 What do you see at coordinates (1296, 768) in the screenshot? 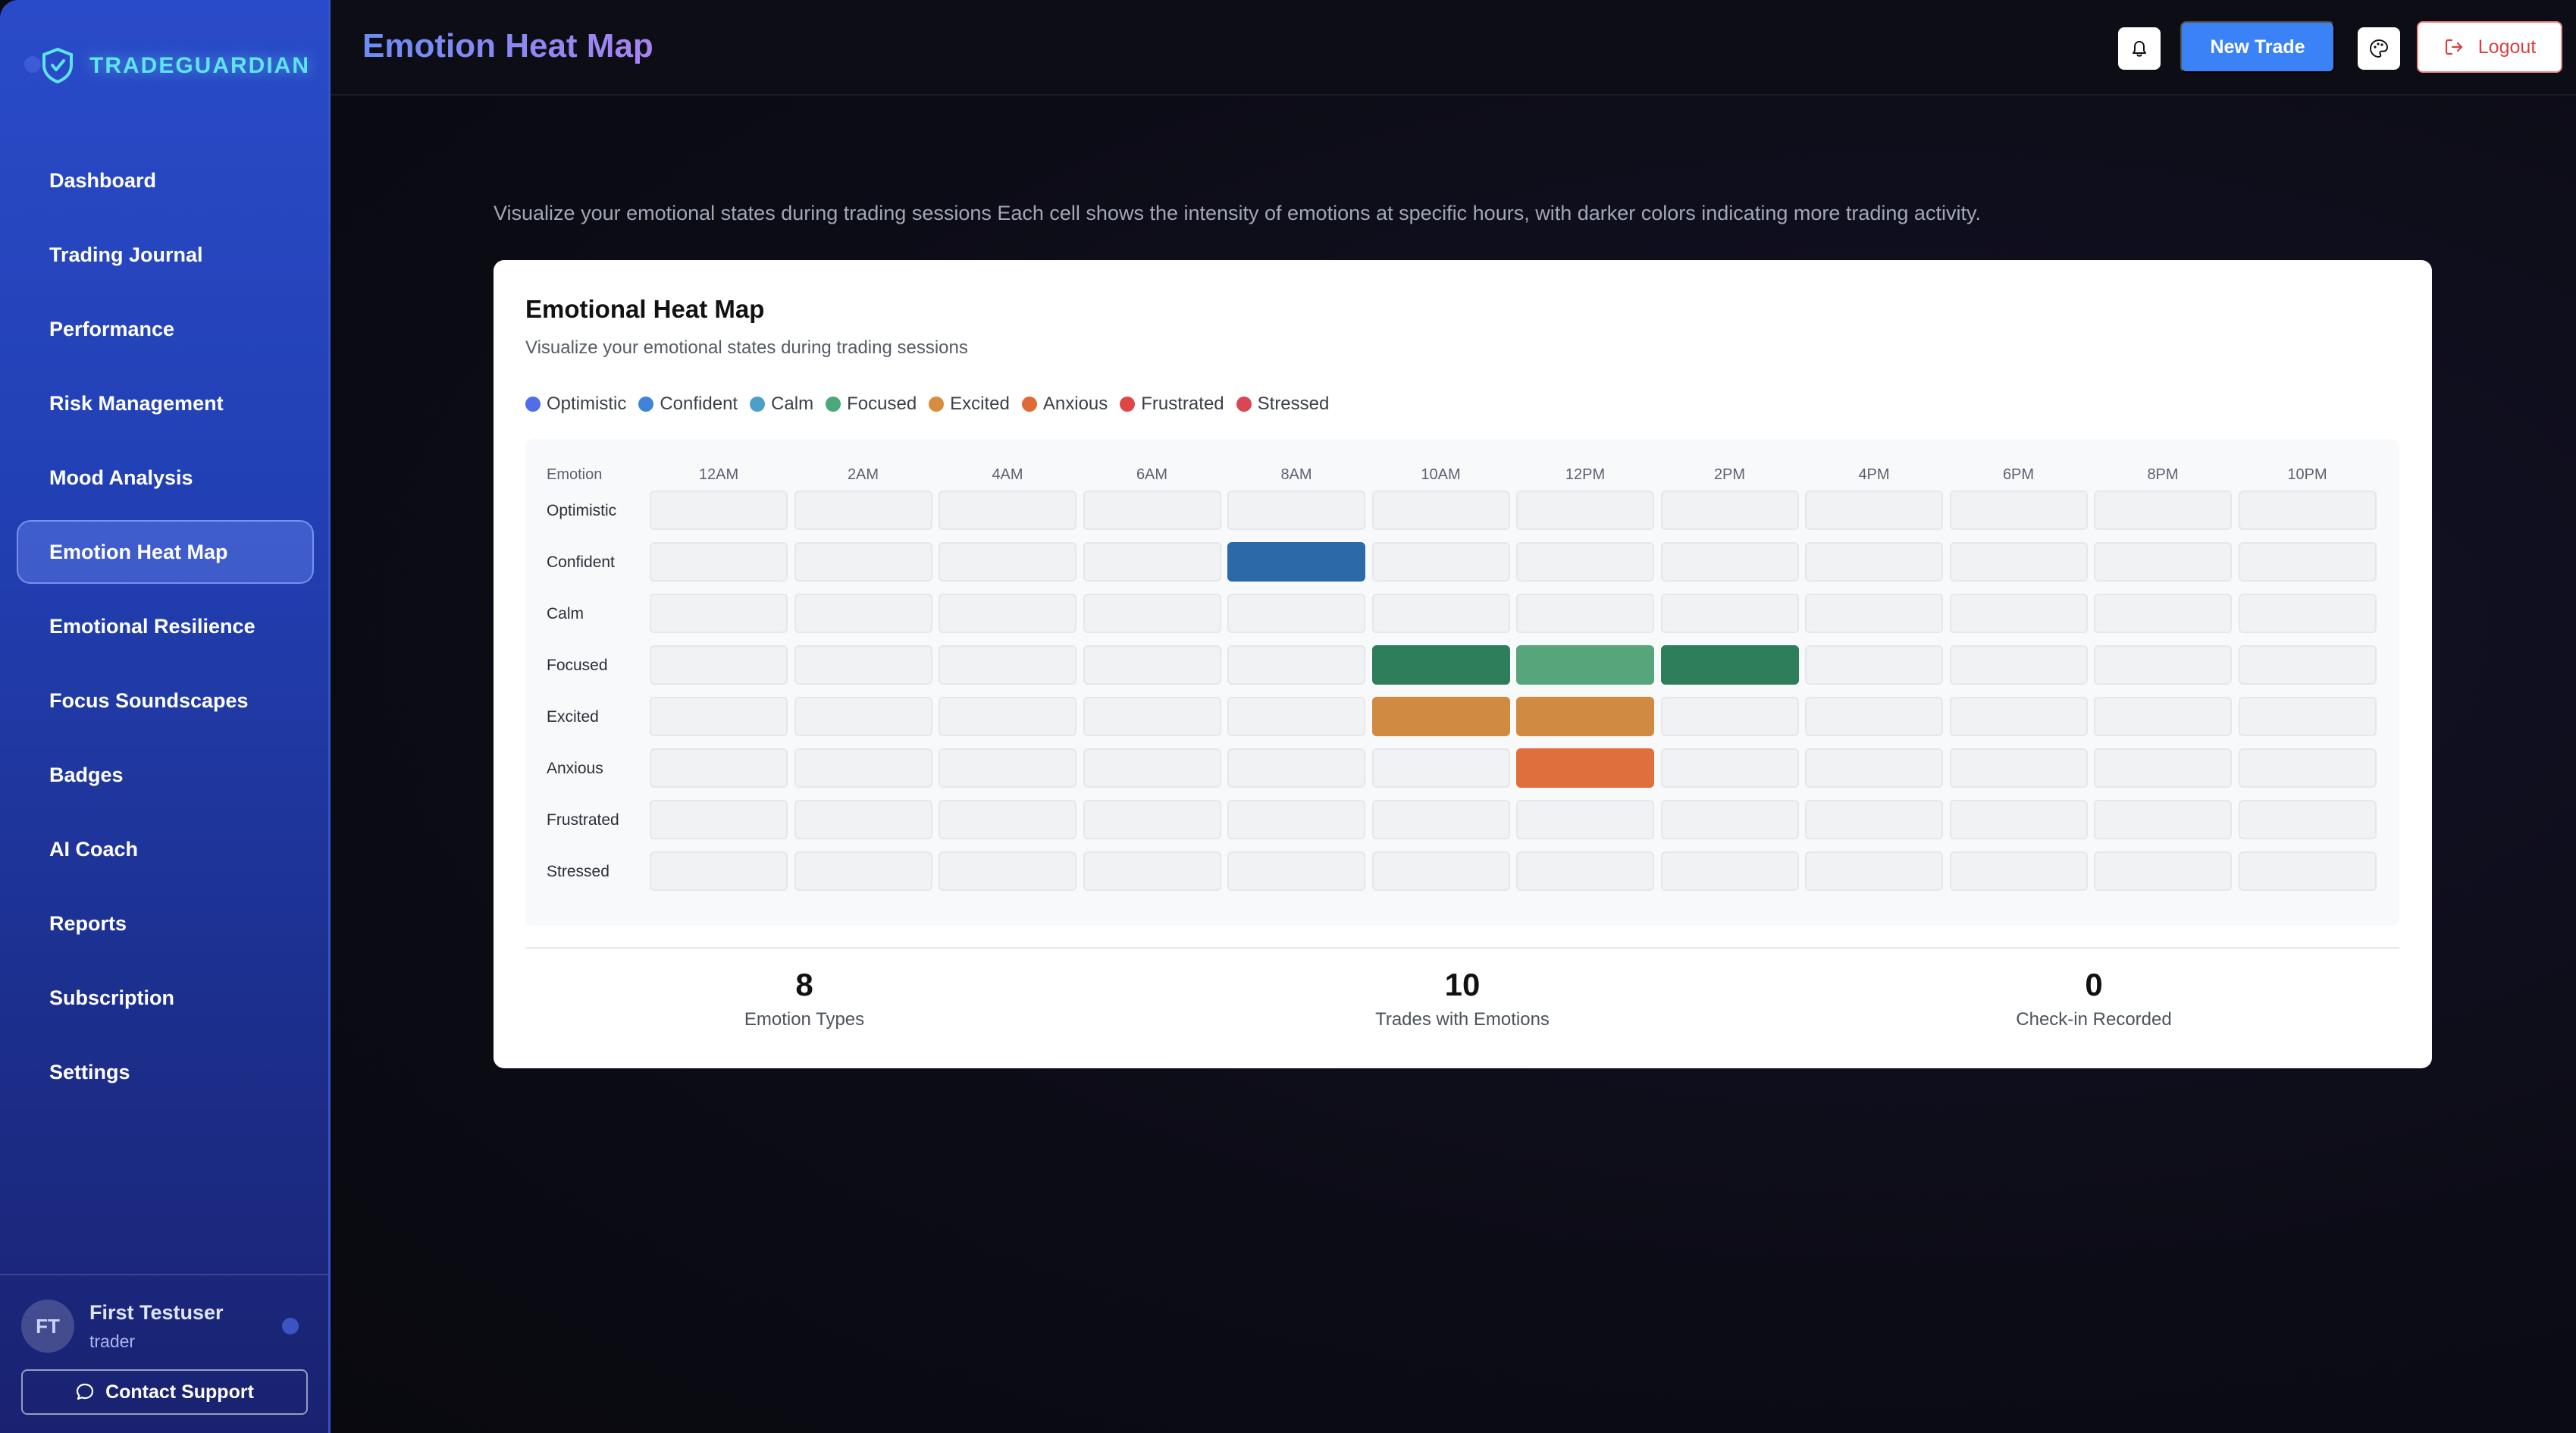
I see `heat-cell-anxious-8am` at bounding box center [1296, 768].